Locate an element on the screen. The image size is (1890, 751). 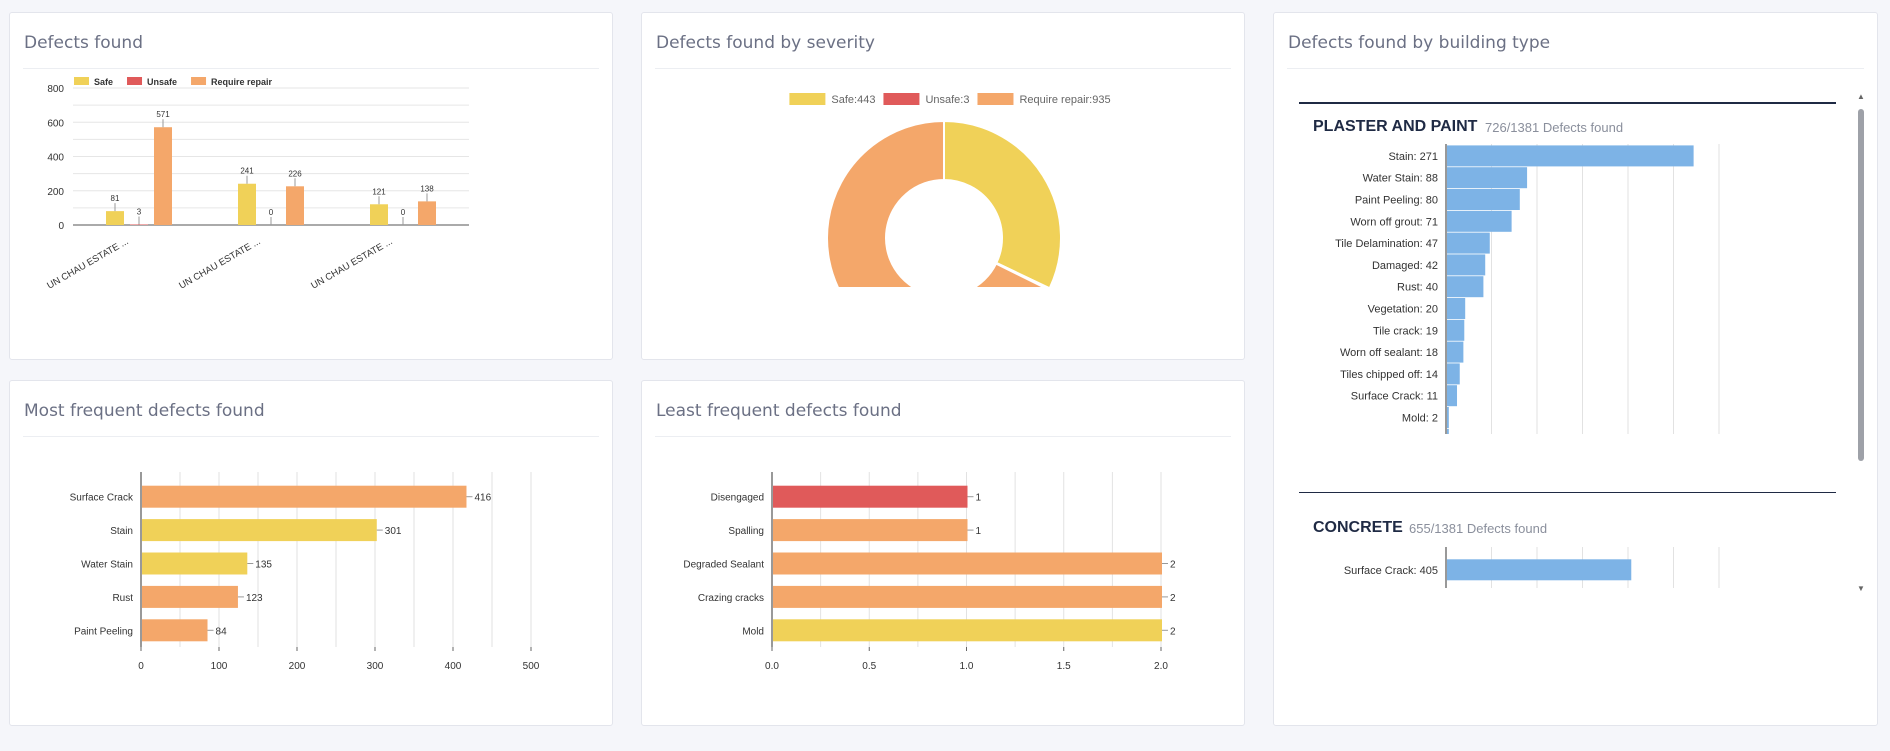
card-title: Defects found is located at coordinates (83, 43).